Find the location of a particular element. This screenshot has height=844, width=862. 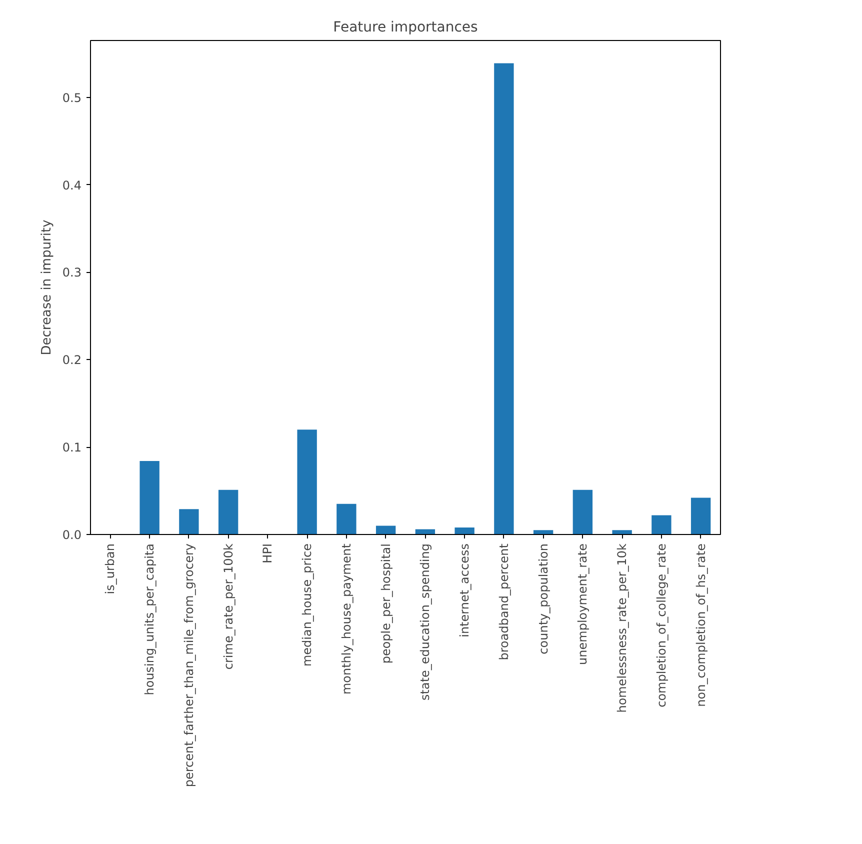

x-tick-label: people_per_hospital is located at coordinates (385, 603).